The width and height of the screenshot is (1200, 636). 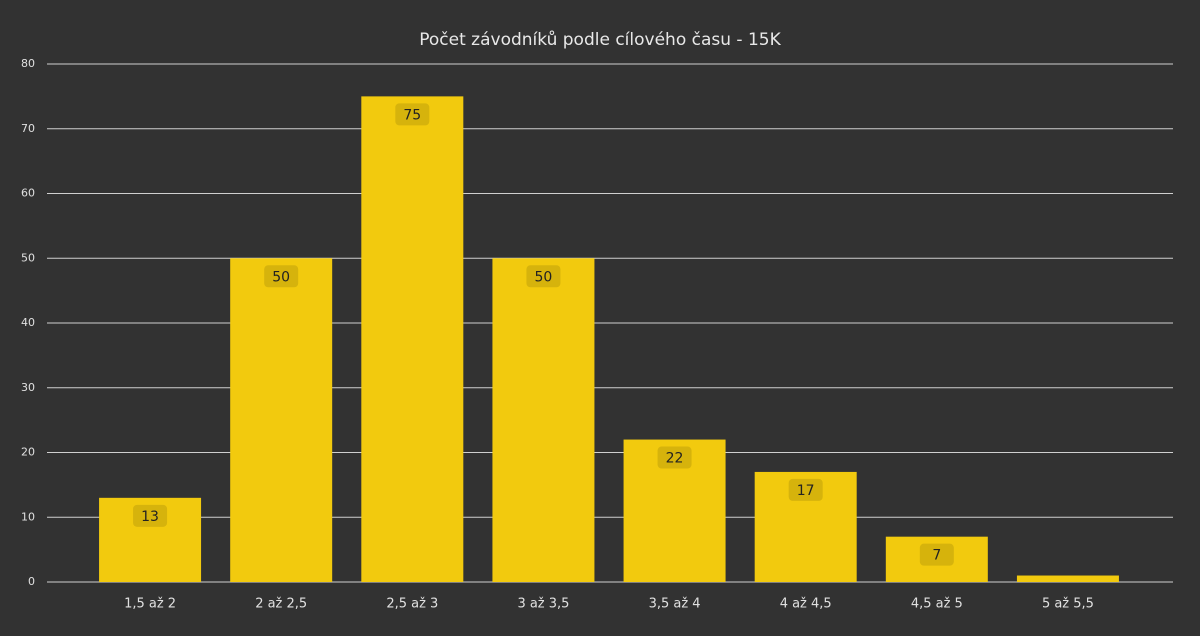 I want to click on value-label: 22, so click(x=675, y=459).